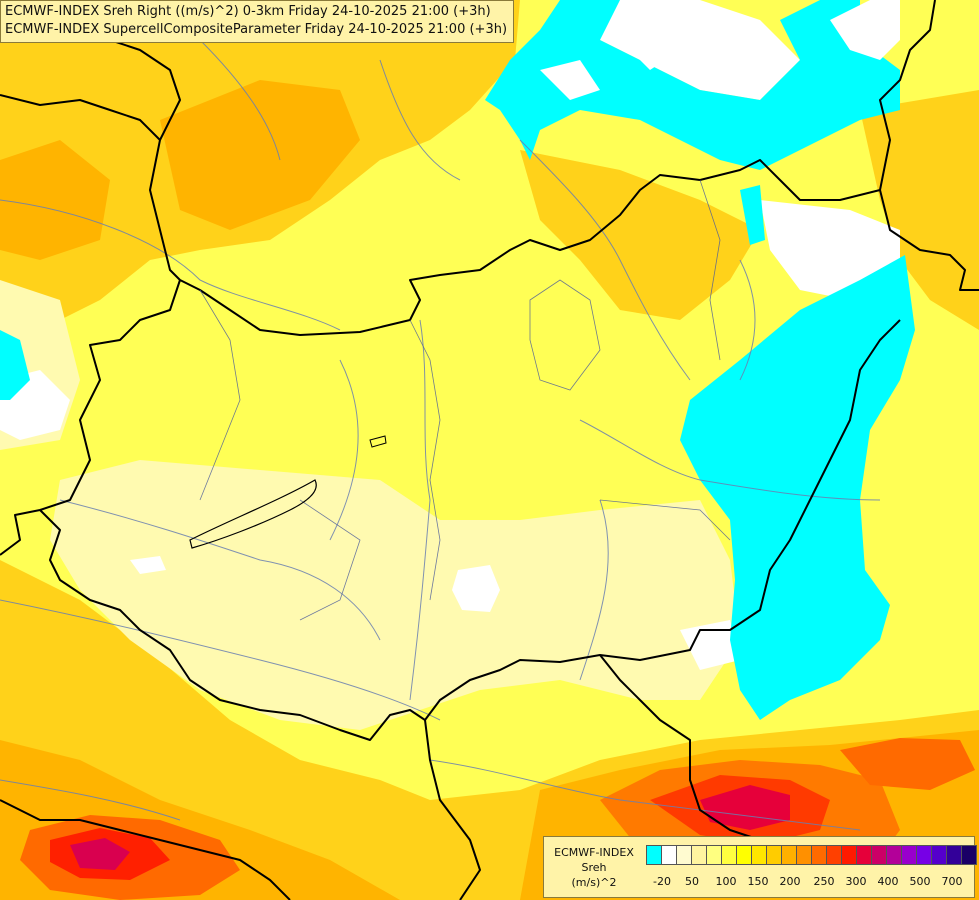 The height and width of the screenshot is (900, 979). What do you see at coordinates (920, 881) in the screenshot?
I see `legend-tick-label: 500` at bounding box center [920, 881].